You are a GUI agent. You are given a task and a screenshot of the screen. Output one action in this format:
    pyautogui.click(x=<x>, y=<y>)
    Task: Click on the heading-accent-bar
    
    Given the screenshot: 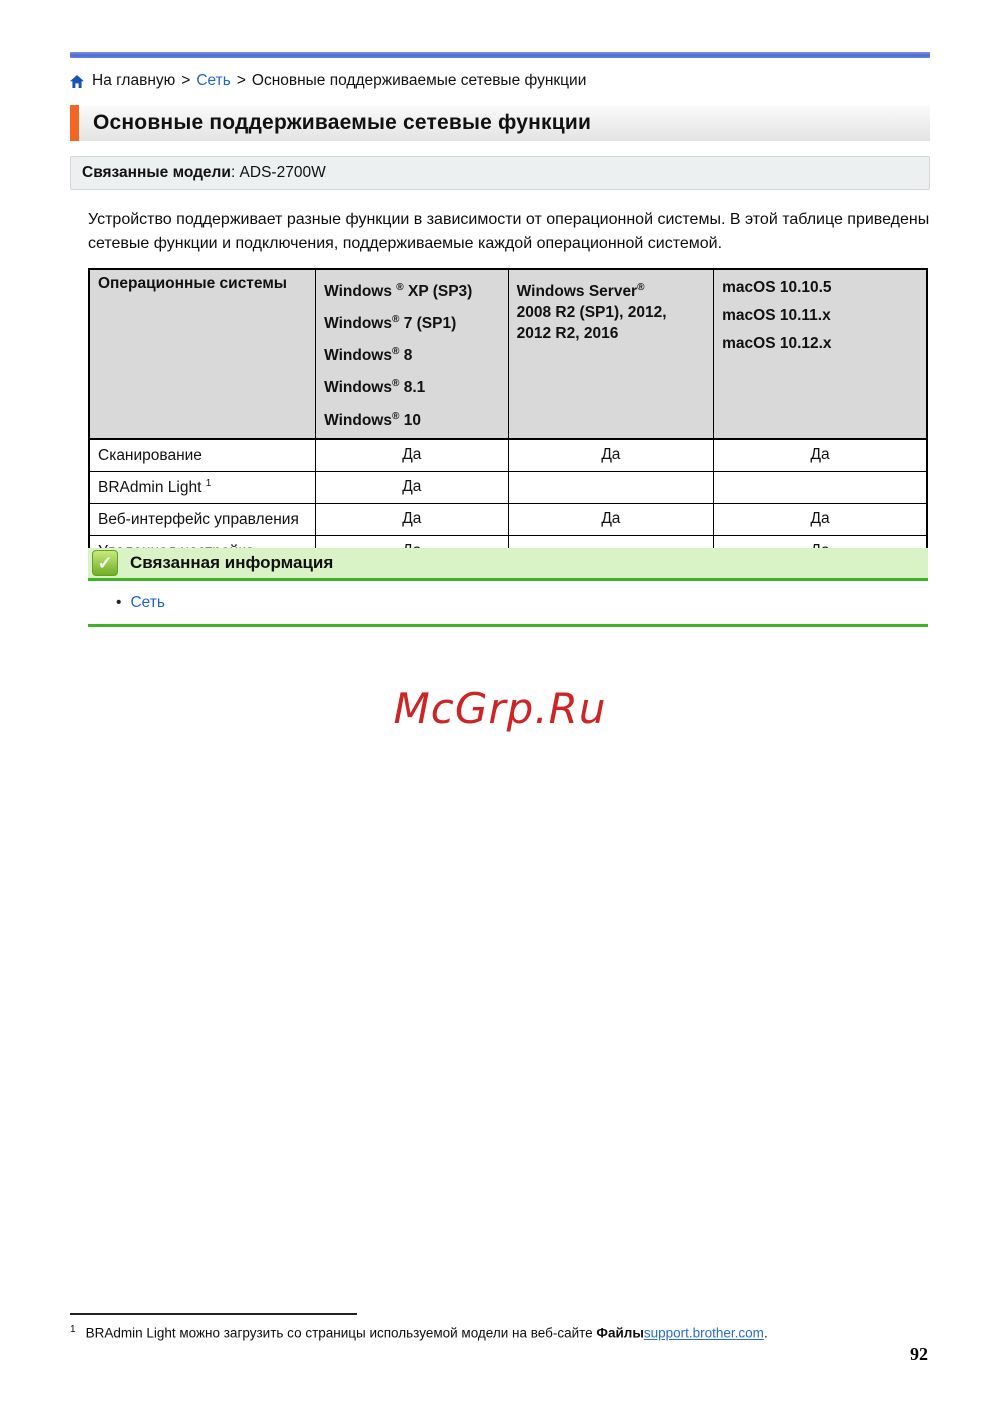 What is the action you would take?
    pyautogui.click(x=74, y=123)
    